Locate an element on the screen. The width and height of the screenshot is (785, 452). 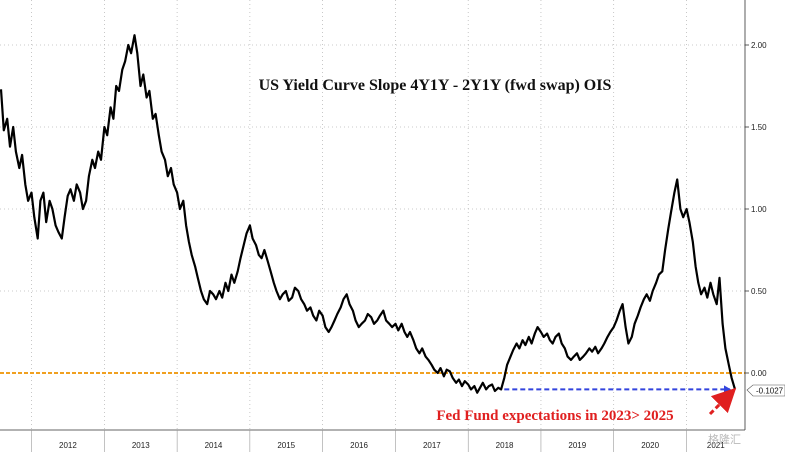
y-tick-label: 0.00 is located at coordinates (759, 373).